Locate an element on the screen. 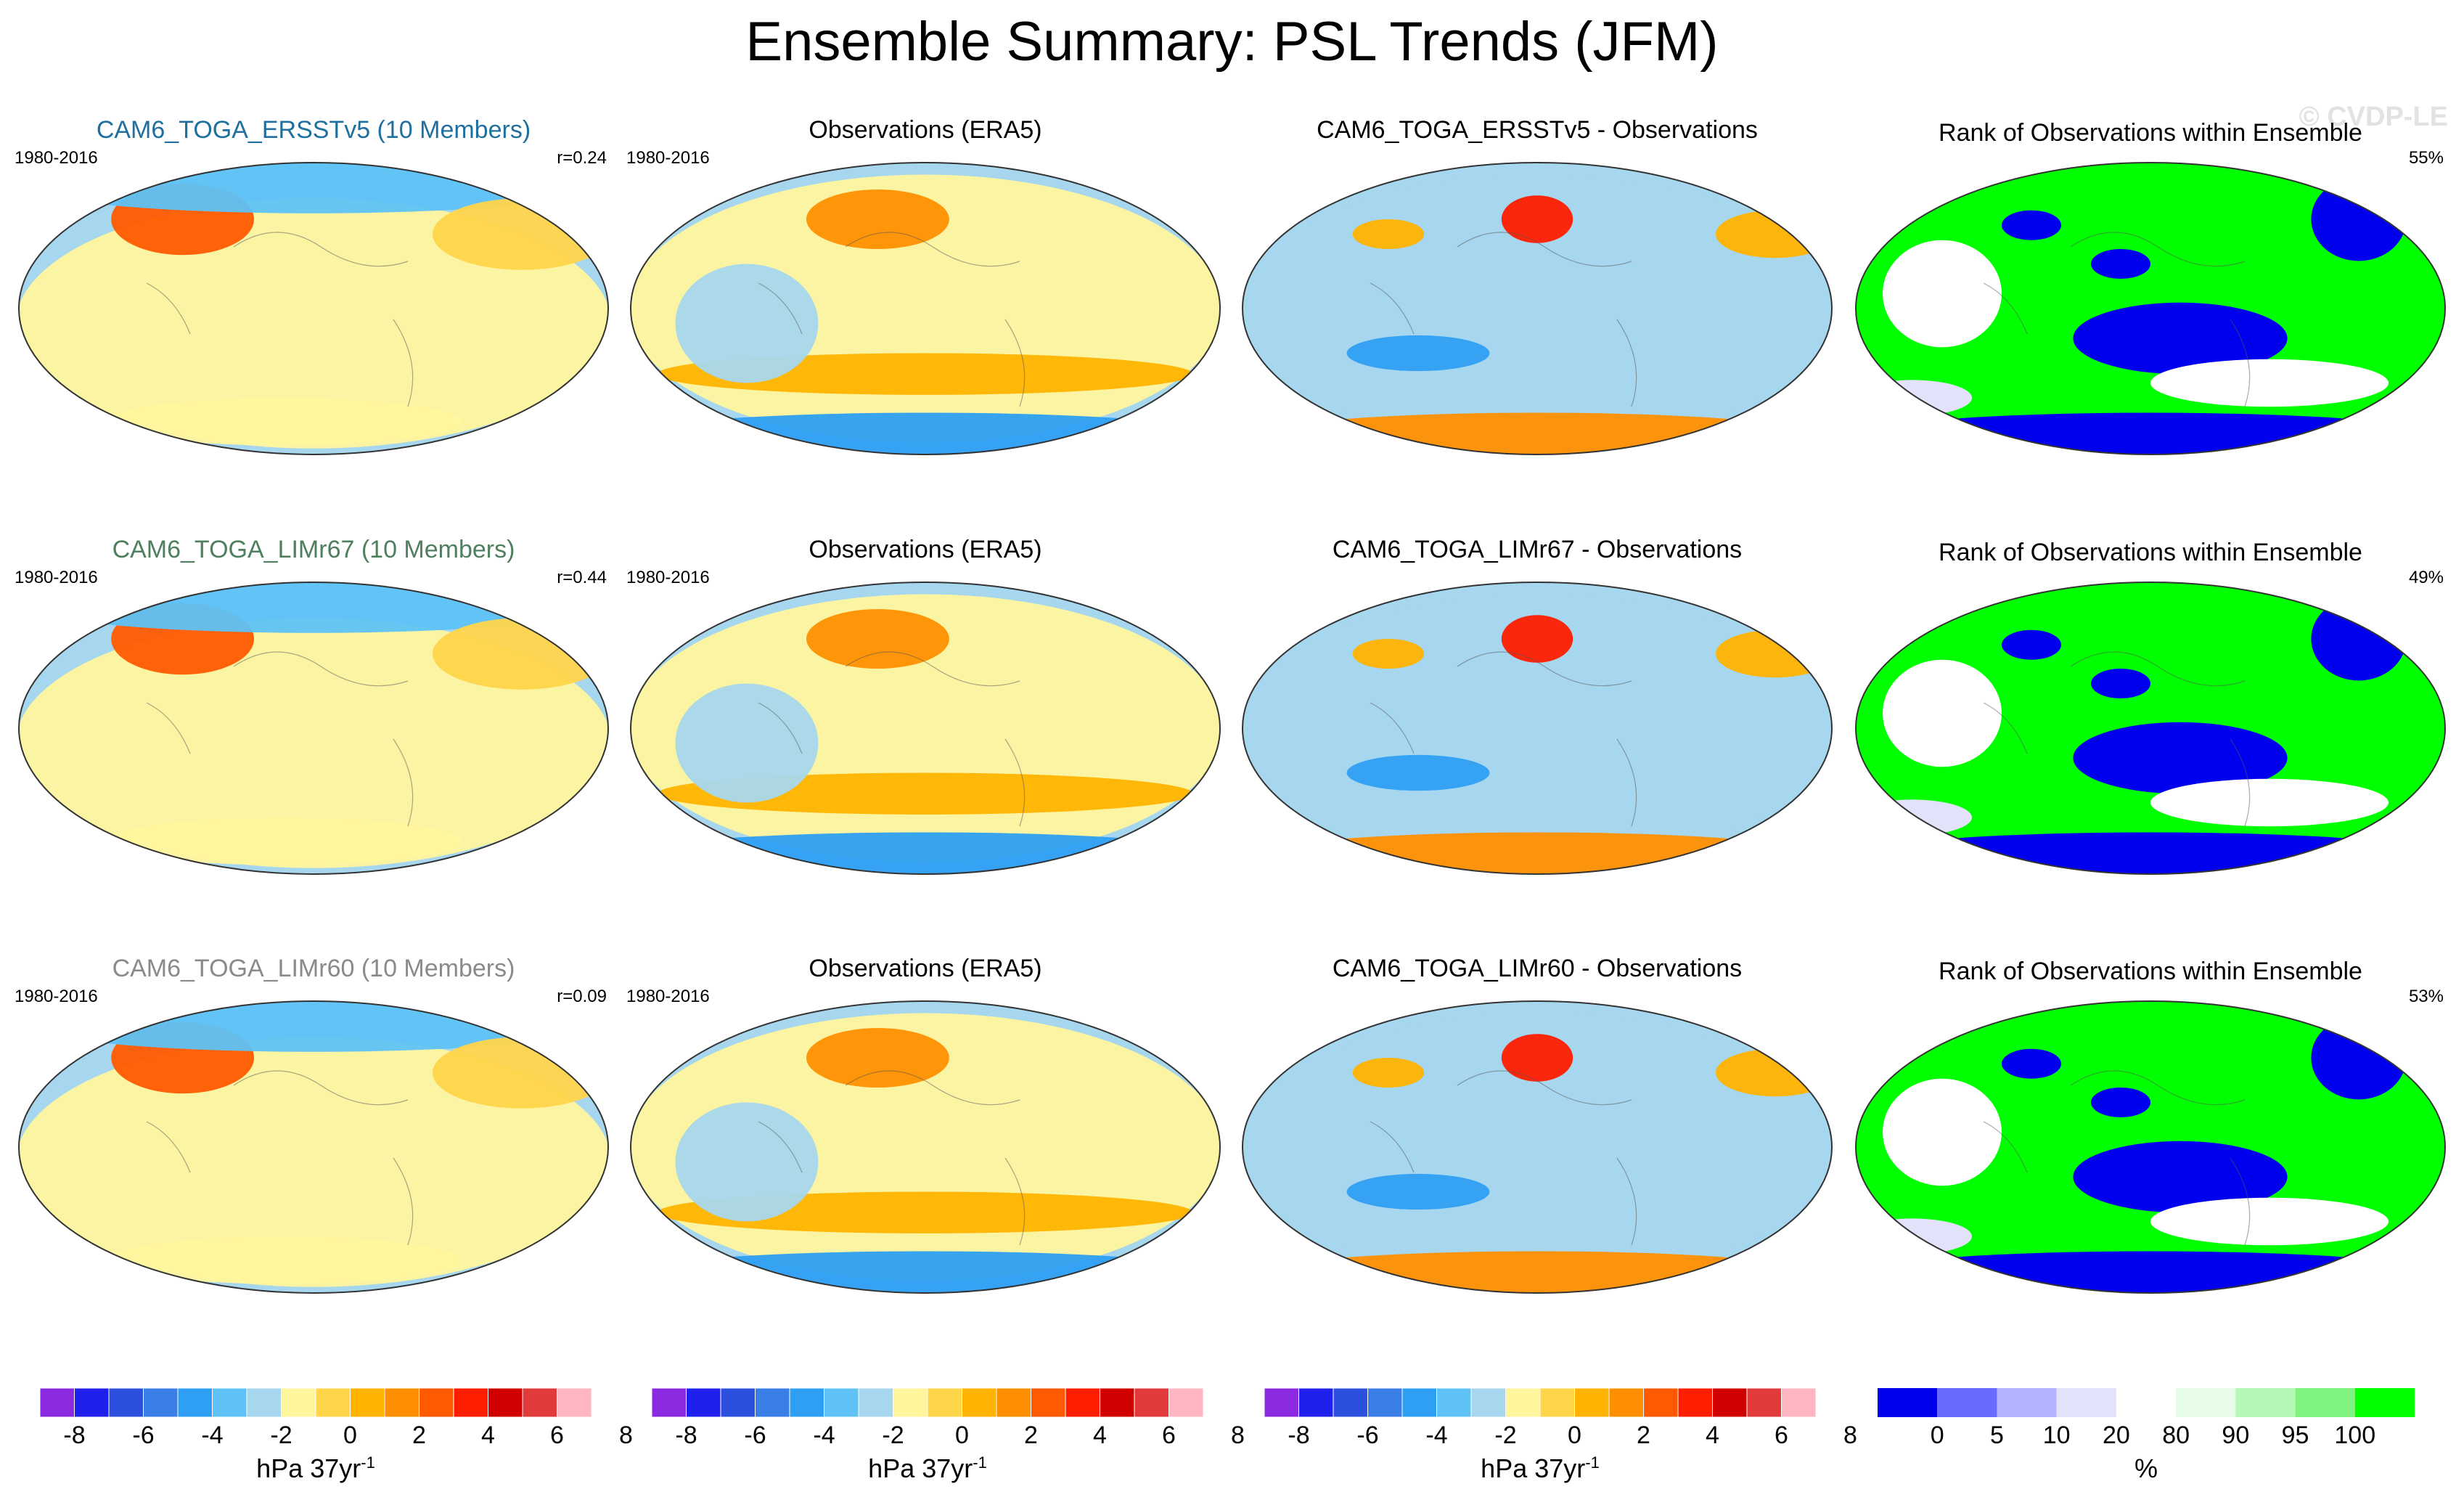  colorbar-tick-label: 20 is located at coordinates (2116, 1435).